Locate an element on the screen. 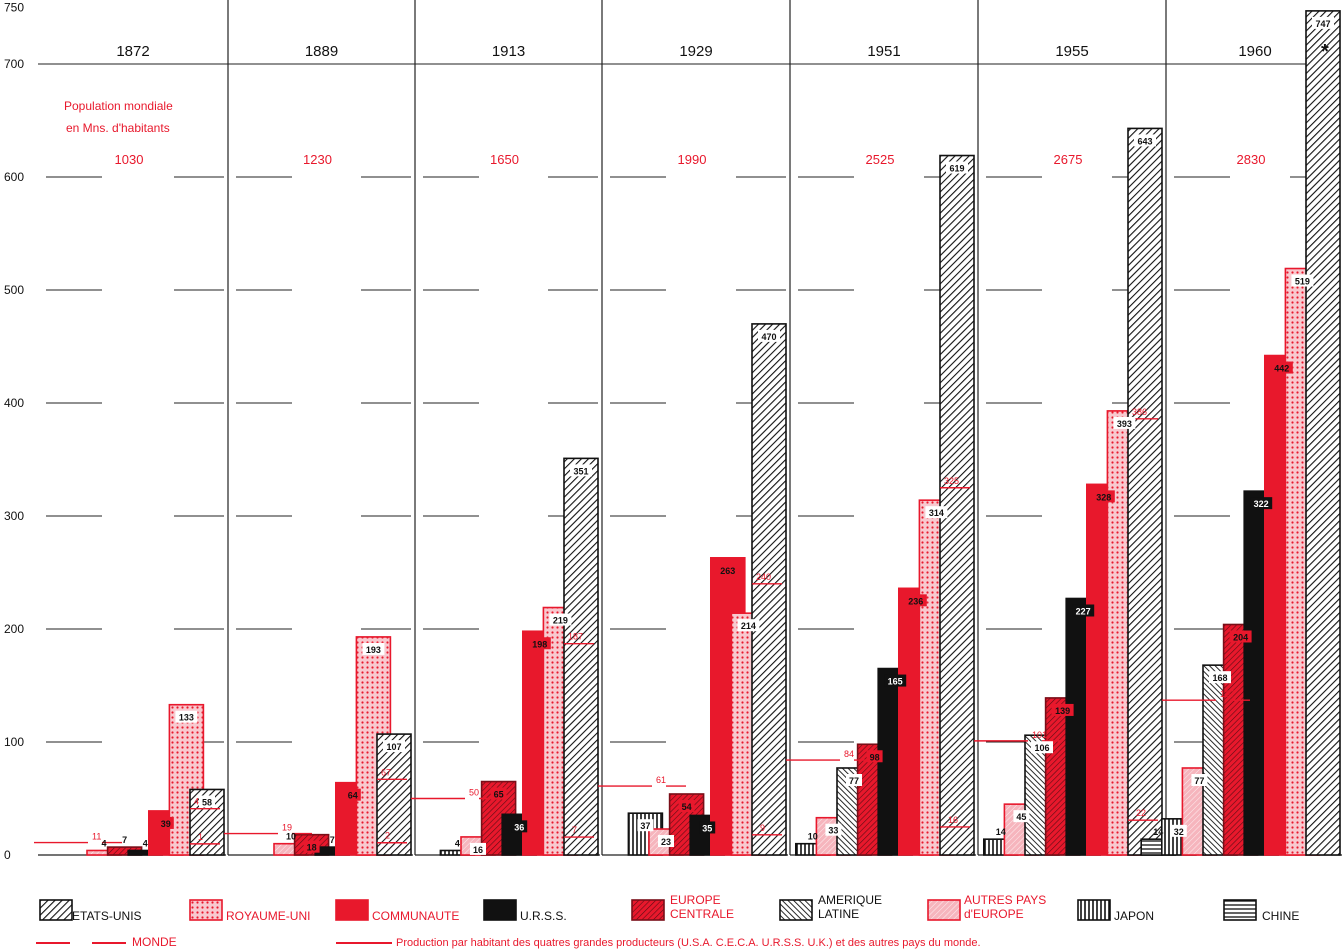 The height and width of the screenshot is (950, 1344). legend-swatch-redhatch is located at coordinates (648, 910).